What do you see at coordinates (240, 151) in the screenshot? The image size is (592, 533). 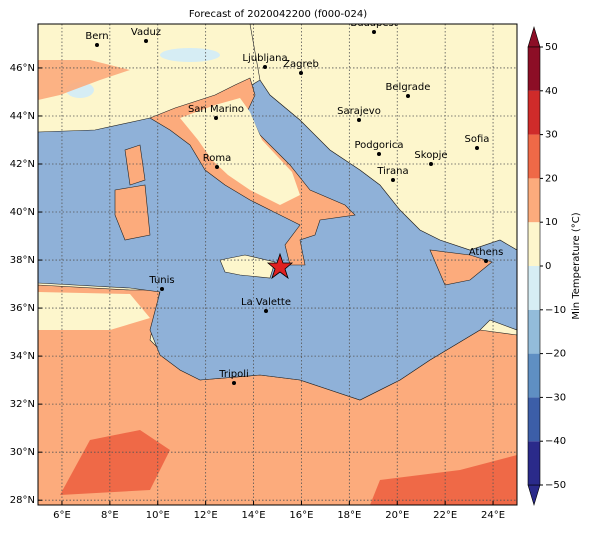 I see `italy-interior` at bounding box center [240, 151].